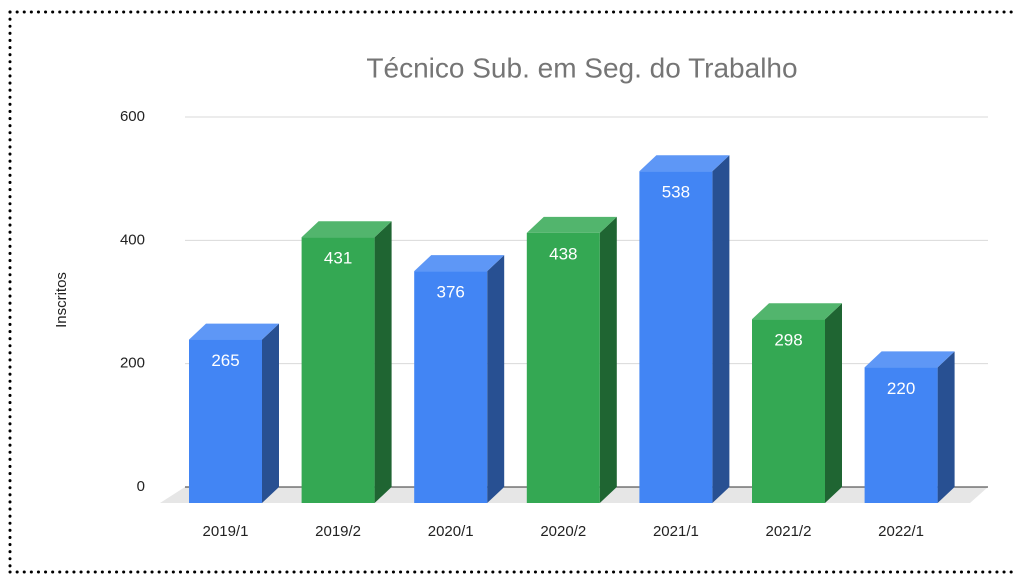 This screenshot has height=576, width=1016. Describe the element at coordinates (132, 363) in the screenshot. I see `y-tick-label: 200` at that location.